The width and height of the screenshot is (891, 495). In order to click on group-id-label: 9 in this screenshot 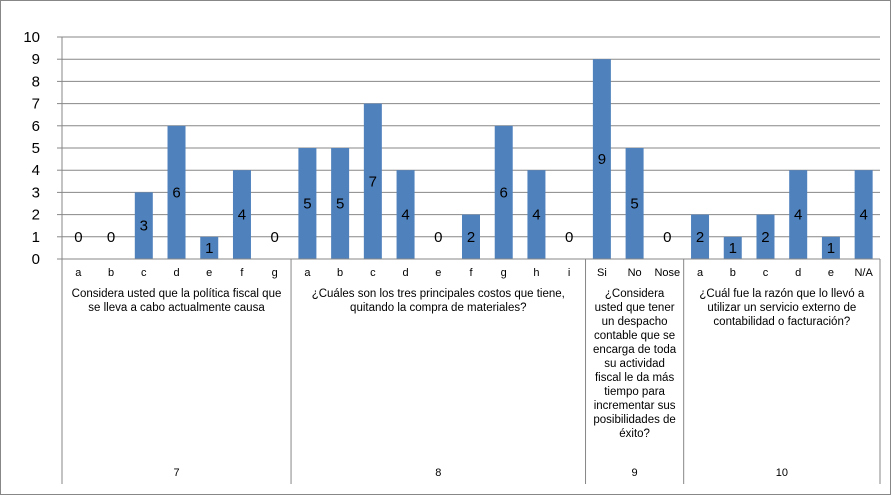, I will do `click(635, 473)`.